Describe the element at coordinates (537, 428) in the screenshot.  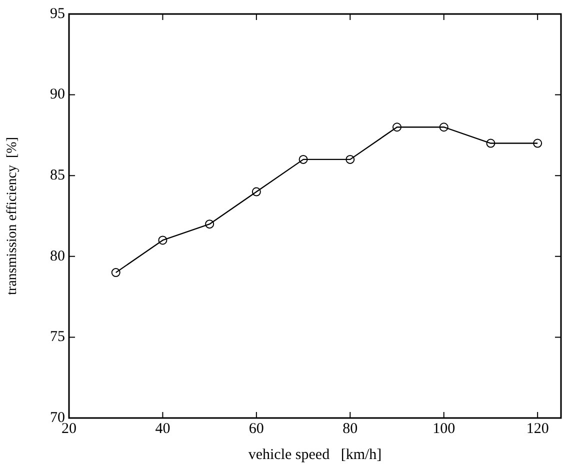
I see `x-tick-label: 120` at that location.